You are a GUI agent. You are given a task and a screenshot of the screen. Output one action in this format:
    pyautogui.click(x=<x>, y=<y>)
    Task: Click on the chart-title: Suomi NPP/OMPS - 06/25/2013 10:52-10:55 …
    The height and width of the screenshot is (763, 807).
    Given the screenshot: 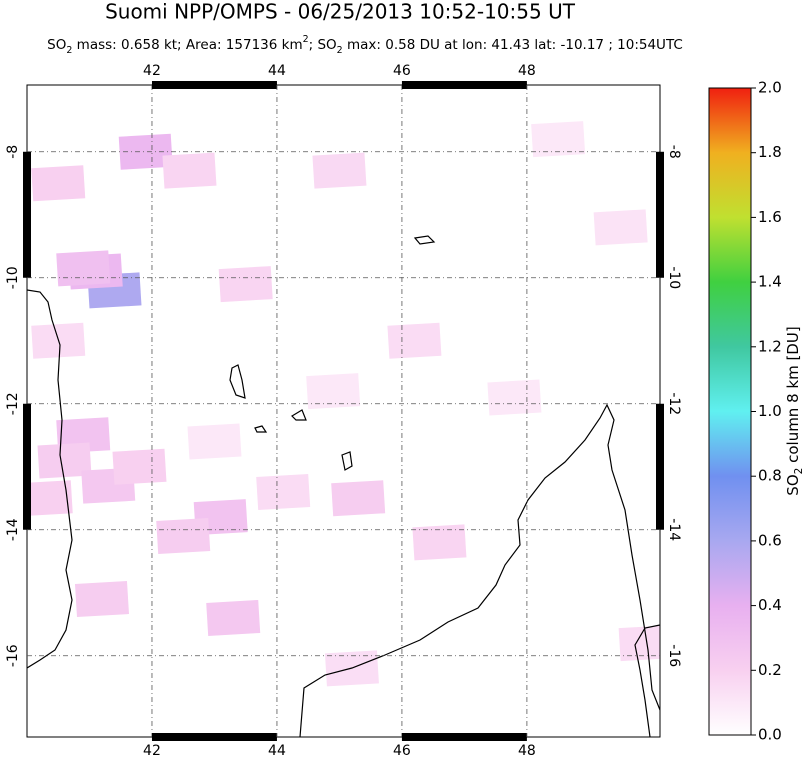 What is the action you would take?
    pyautogui.click(x=340, y=12)
    